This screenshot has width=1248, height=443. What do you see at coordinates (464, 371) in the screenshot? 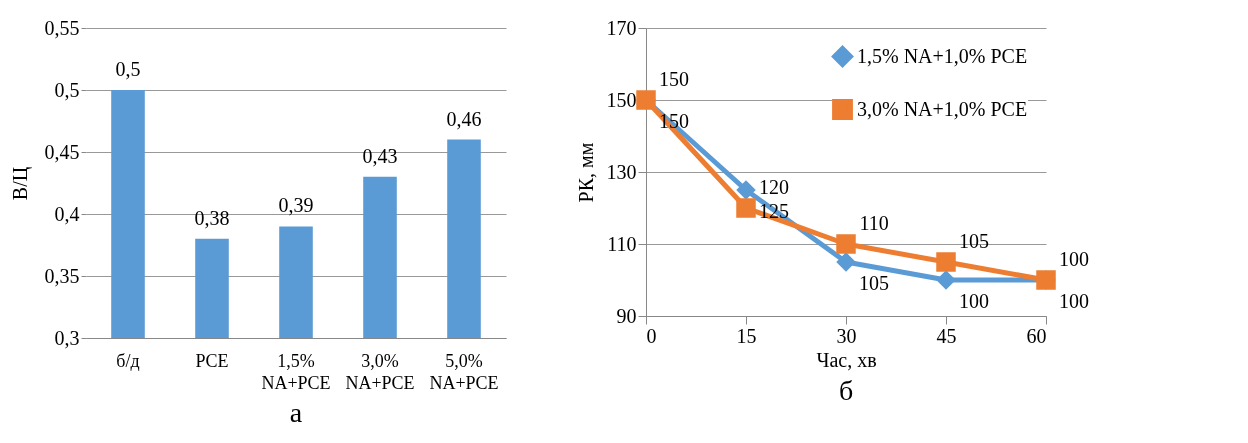
I see `x-tick-label: 5,0% NA+PCE` at bounding box center [464, 371].